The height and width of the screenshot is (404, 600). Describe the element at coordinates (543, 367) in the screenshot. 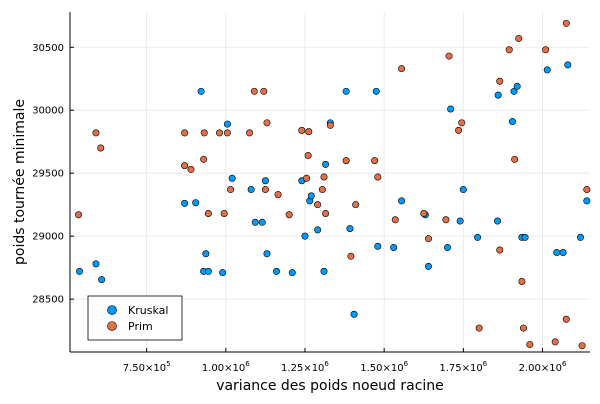

I see `x-tick-label: 2.00×10⁶` at that location.